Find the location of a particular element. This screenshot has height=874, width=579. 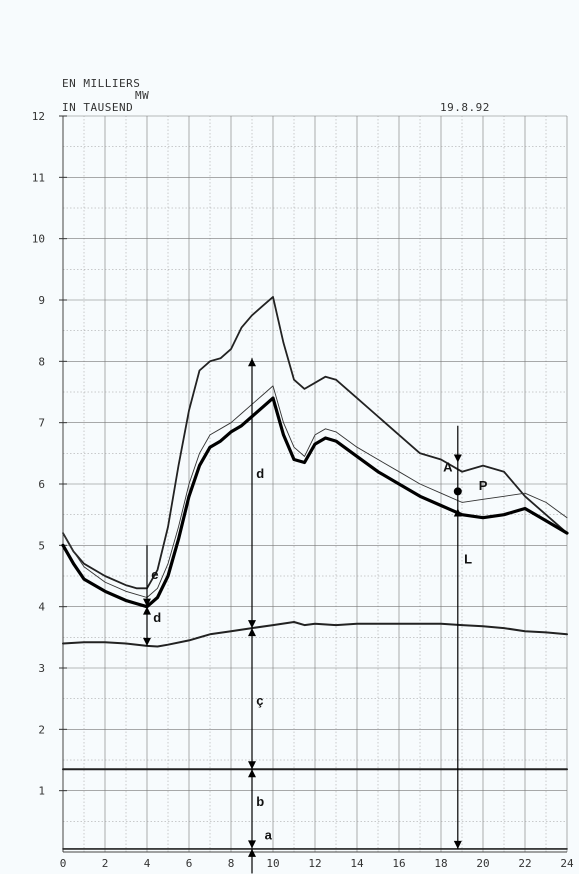

annotation-label: P is located at coordinates (483, 485).